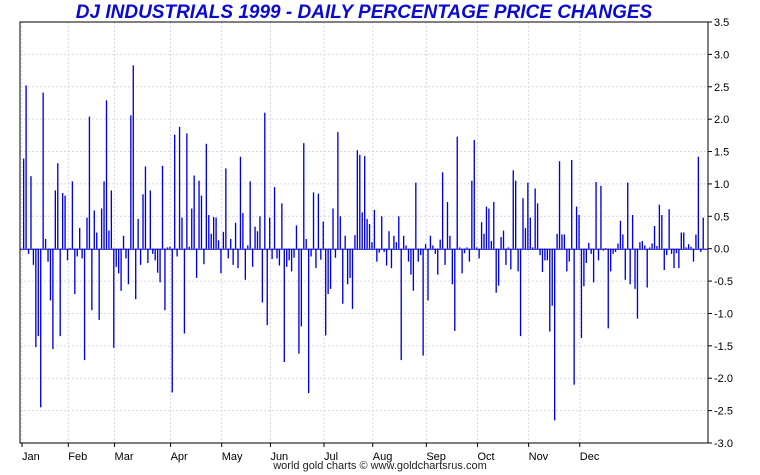 The height and width of the screenshot is (475, 760). I want to click on x-tick-label: Jun, so click(279, 457).